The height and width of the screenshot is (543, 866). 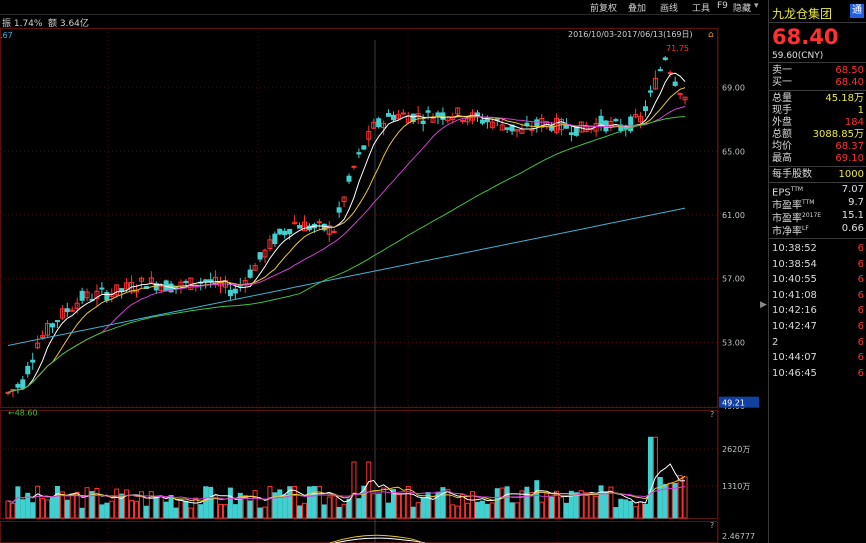 What do you see at coordinates (738, 536) in the screenshot?
I see `indicator-tick-label: 2.46777` at bounding box center [738, 536].